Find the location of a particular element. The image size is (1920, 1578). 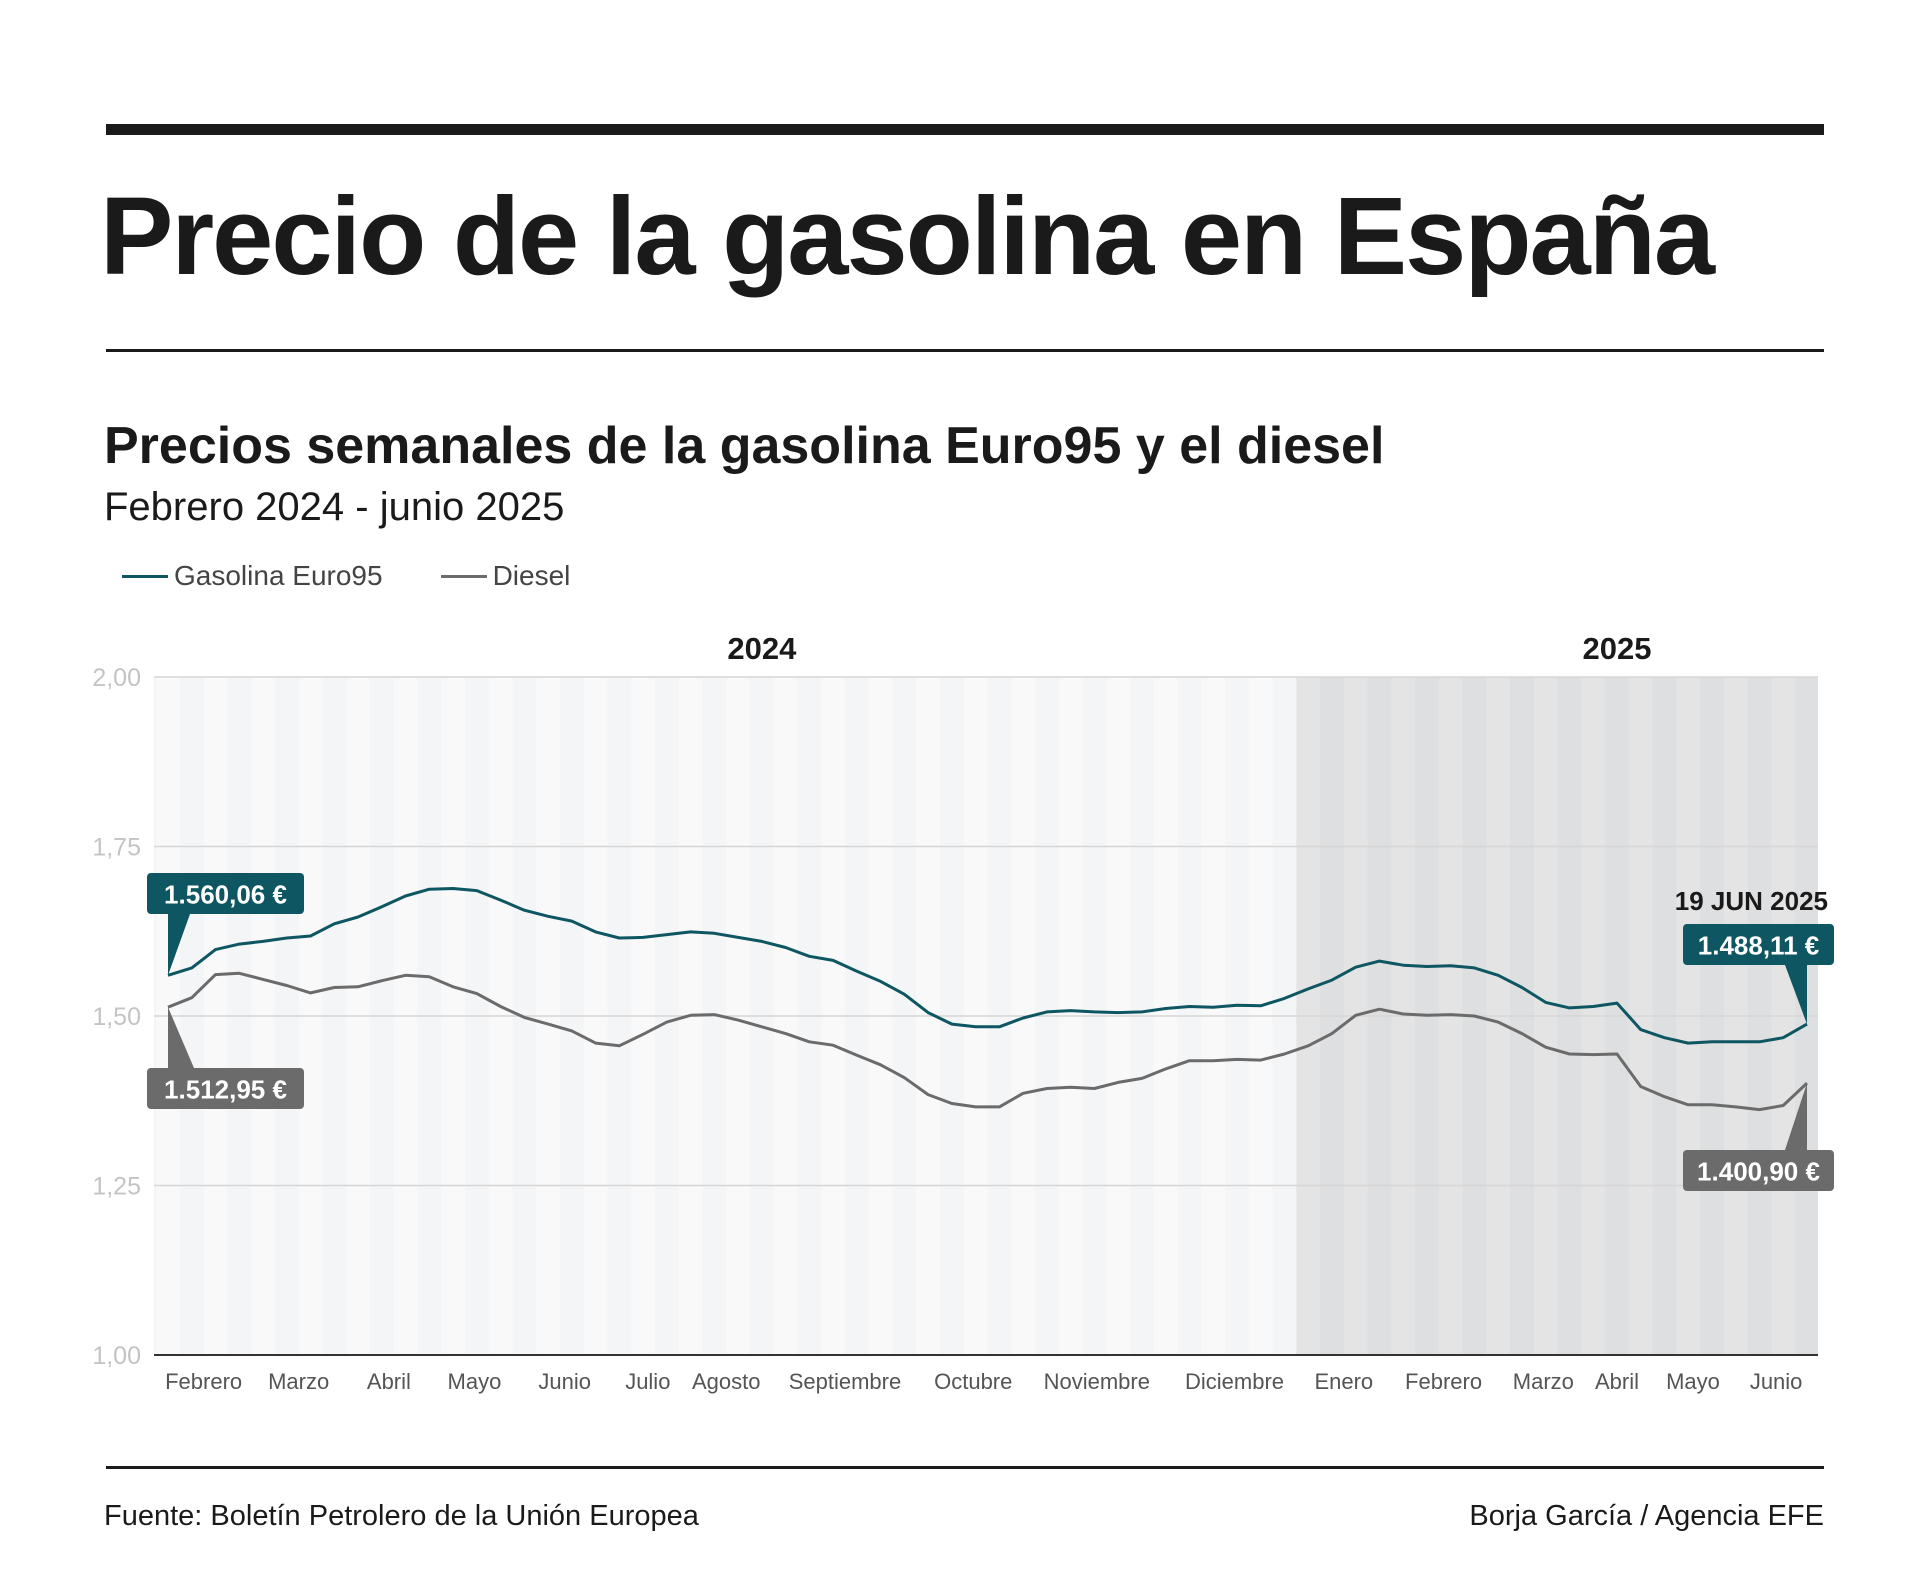

month-label: Noviembre is located at coordinates (1097, 1381).